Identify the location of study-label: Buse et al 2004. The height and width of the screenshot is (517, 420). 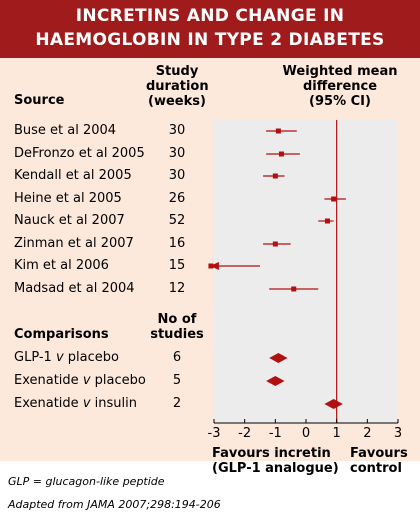
(65, 130).